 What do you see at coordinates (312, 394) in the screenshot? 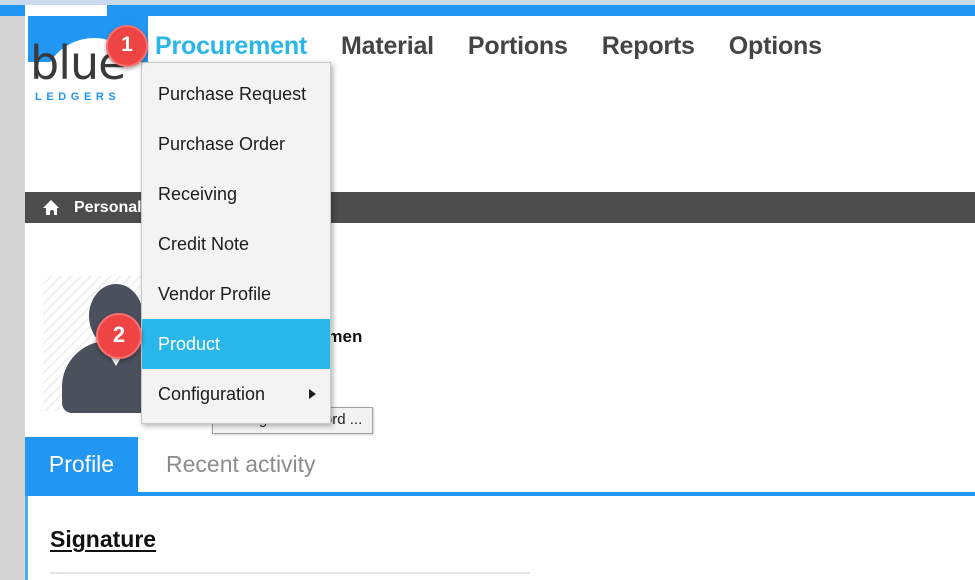
I see `chevron-right-icon` at bounding box center [312, 394].